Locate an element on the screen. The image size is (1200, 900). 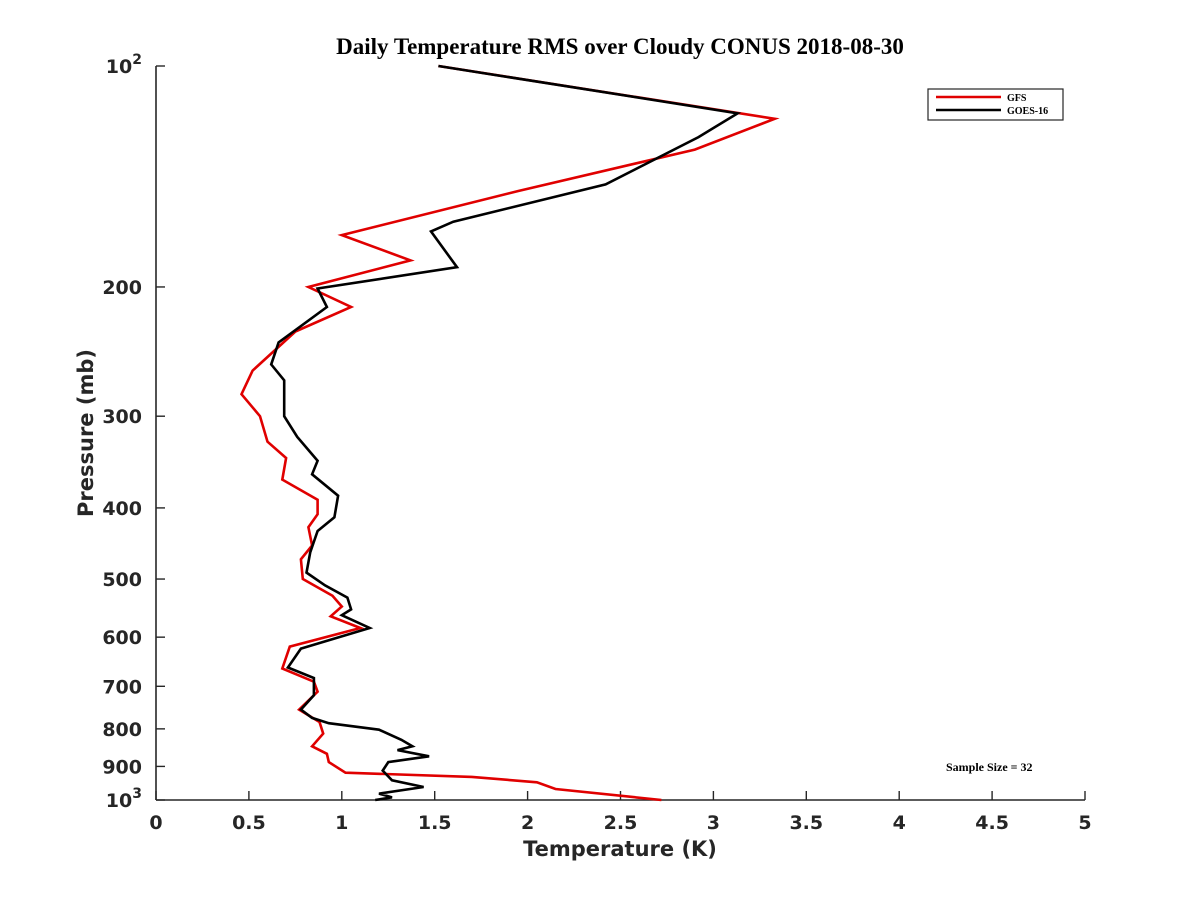
y-tick-label: 400 is located at coordinates (122, 509).